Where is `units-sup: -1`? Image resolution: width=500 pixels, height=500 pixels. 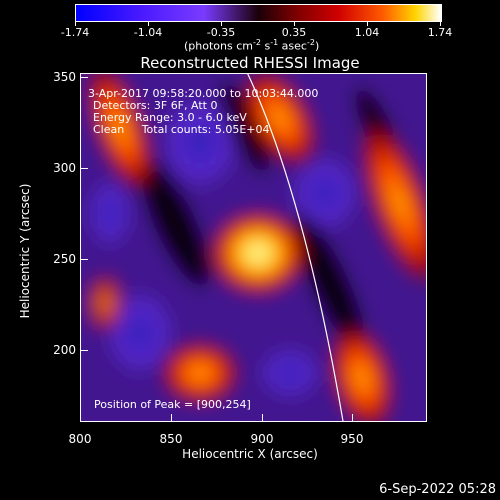 units-sup: -1 is located at coordinates (274, 42).